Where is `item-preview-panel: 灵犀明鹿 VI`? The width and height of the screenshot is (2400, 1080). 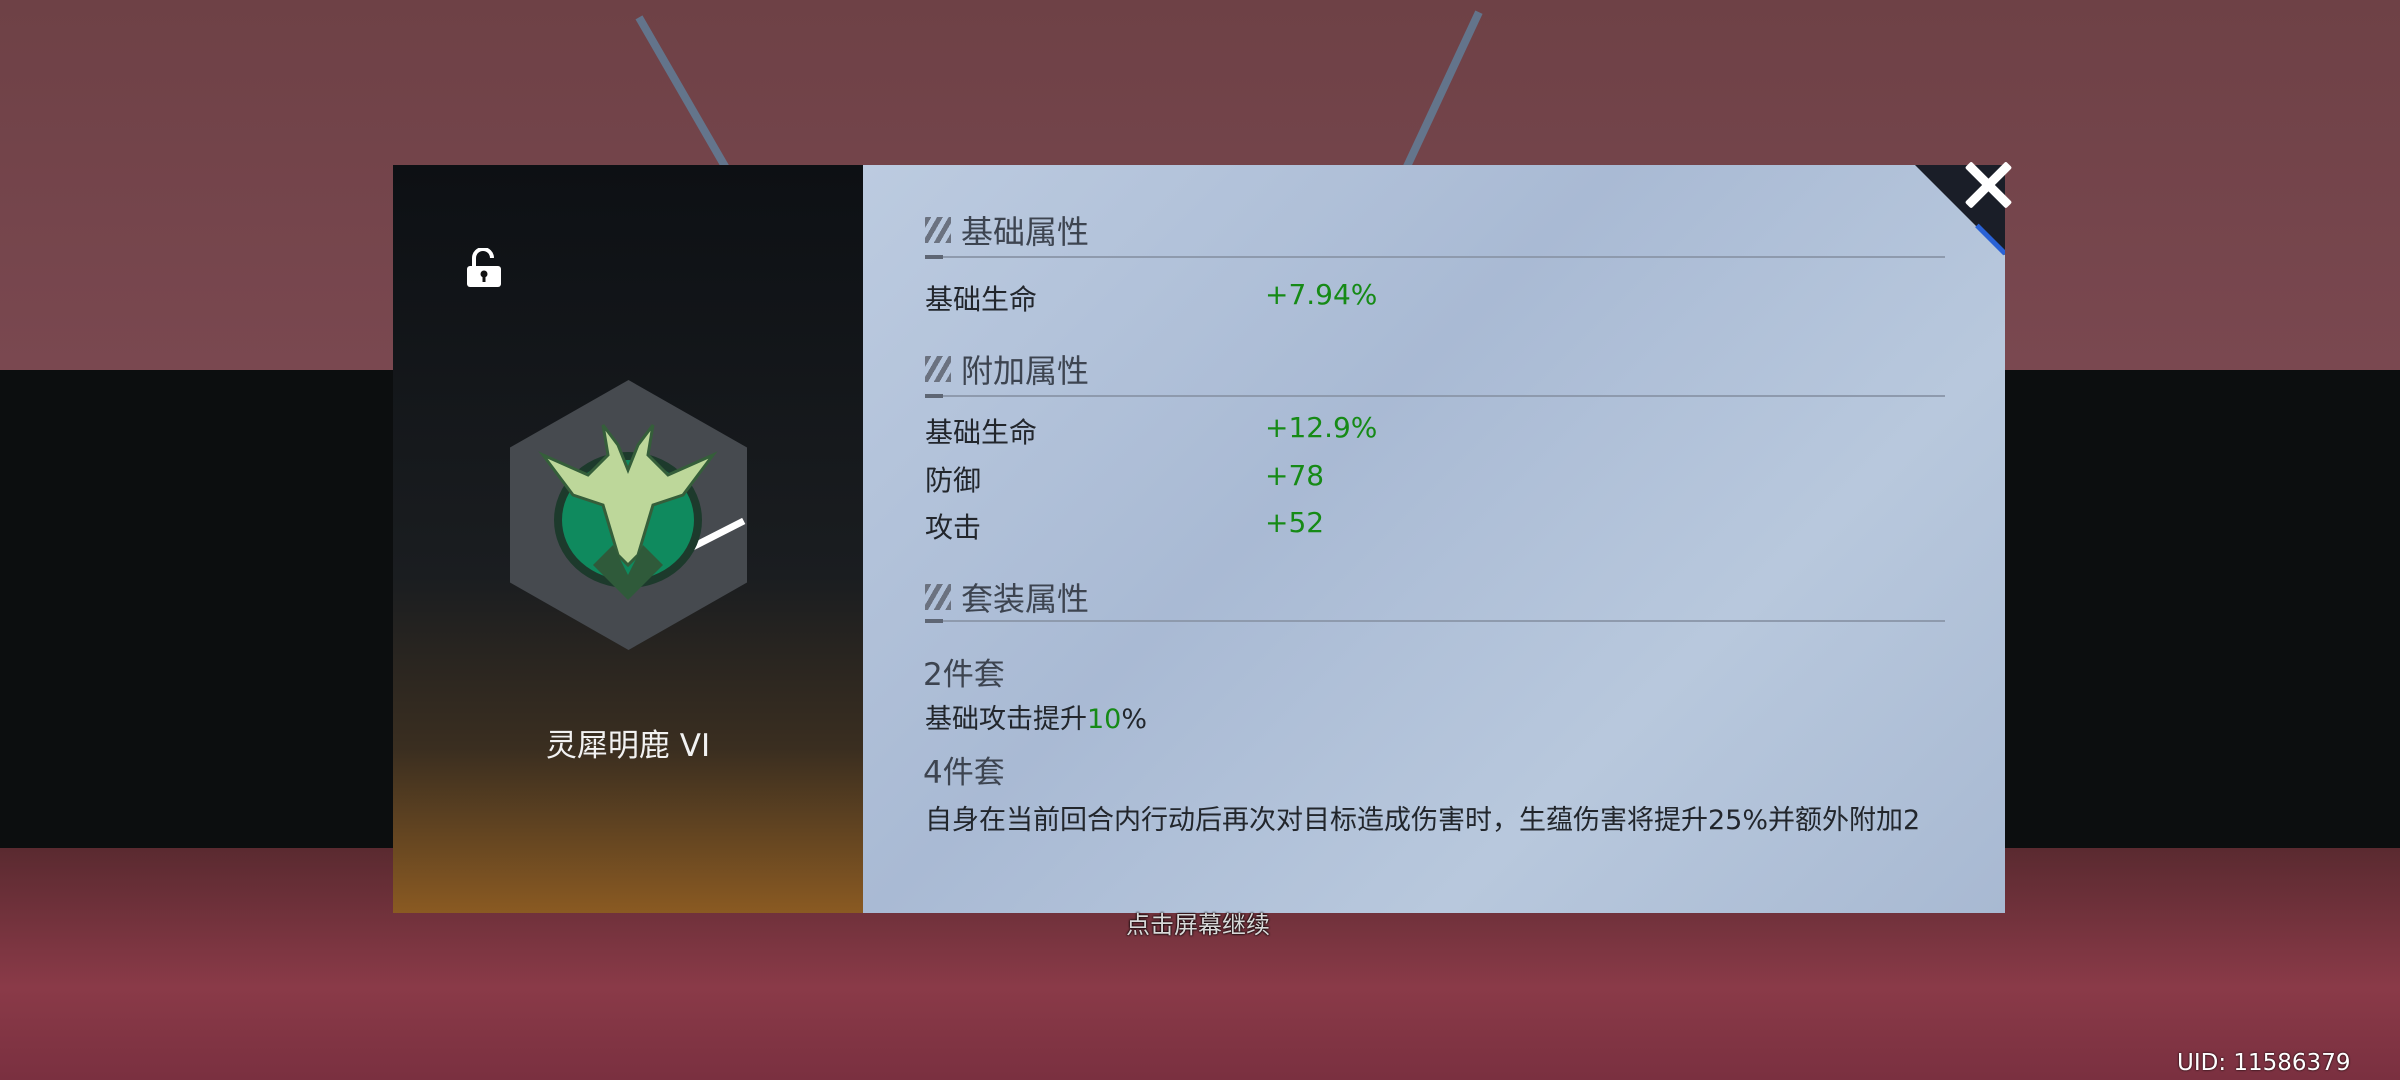
item-preview-panel: 灵犀明鹿 VI is located at coordinates (628, 539).